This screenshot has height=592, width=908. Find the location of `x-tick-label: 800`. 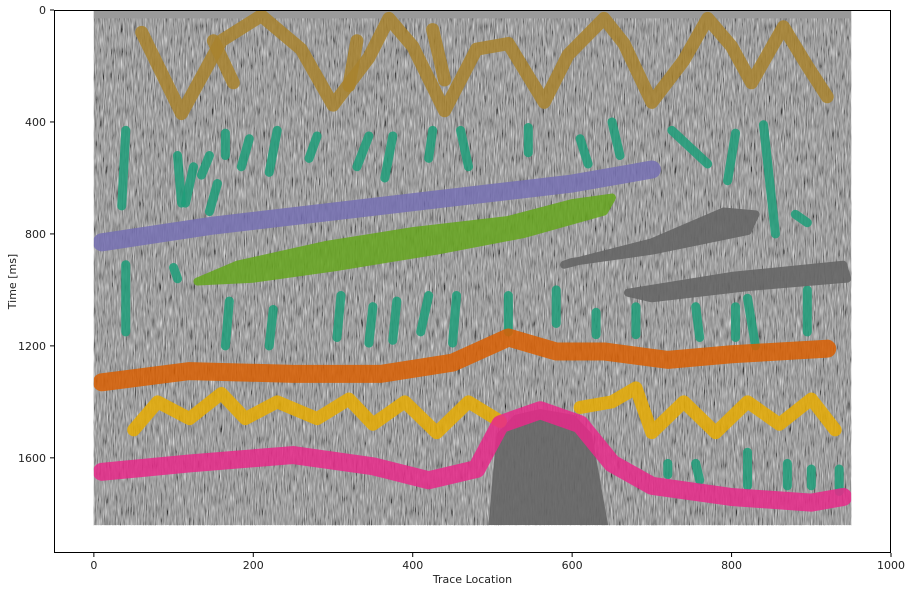

x-tick-label: 800 is located at coordinates (731, 565).